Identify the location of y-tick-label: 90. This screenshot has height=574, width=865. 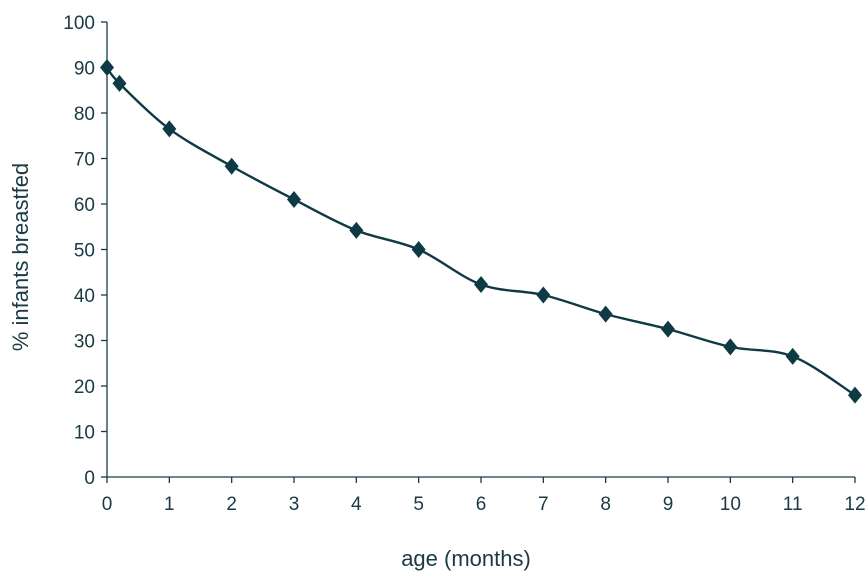
(84, 69).